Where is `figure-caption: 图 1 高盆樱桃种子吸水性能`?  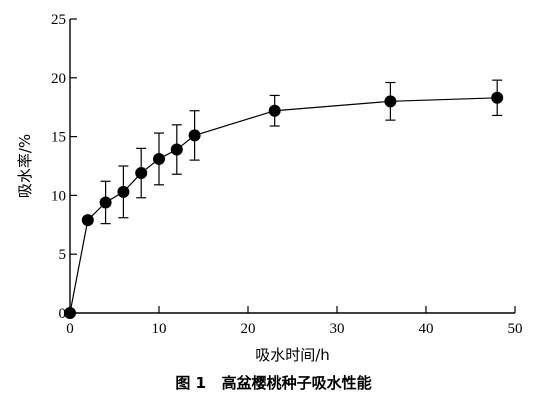
figure-caption: 图 1 高盆樱桃种子吸水性能 is located at coordinates (273, 383).